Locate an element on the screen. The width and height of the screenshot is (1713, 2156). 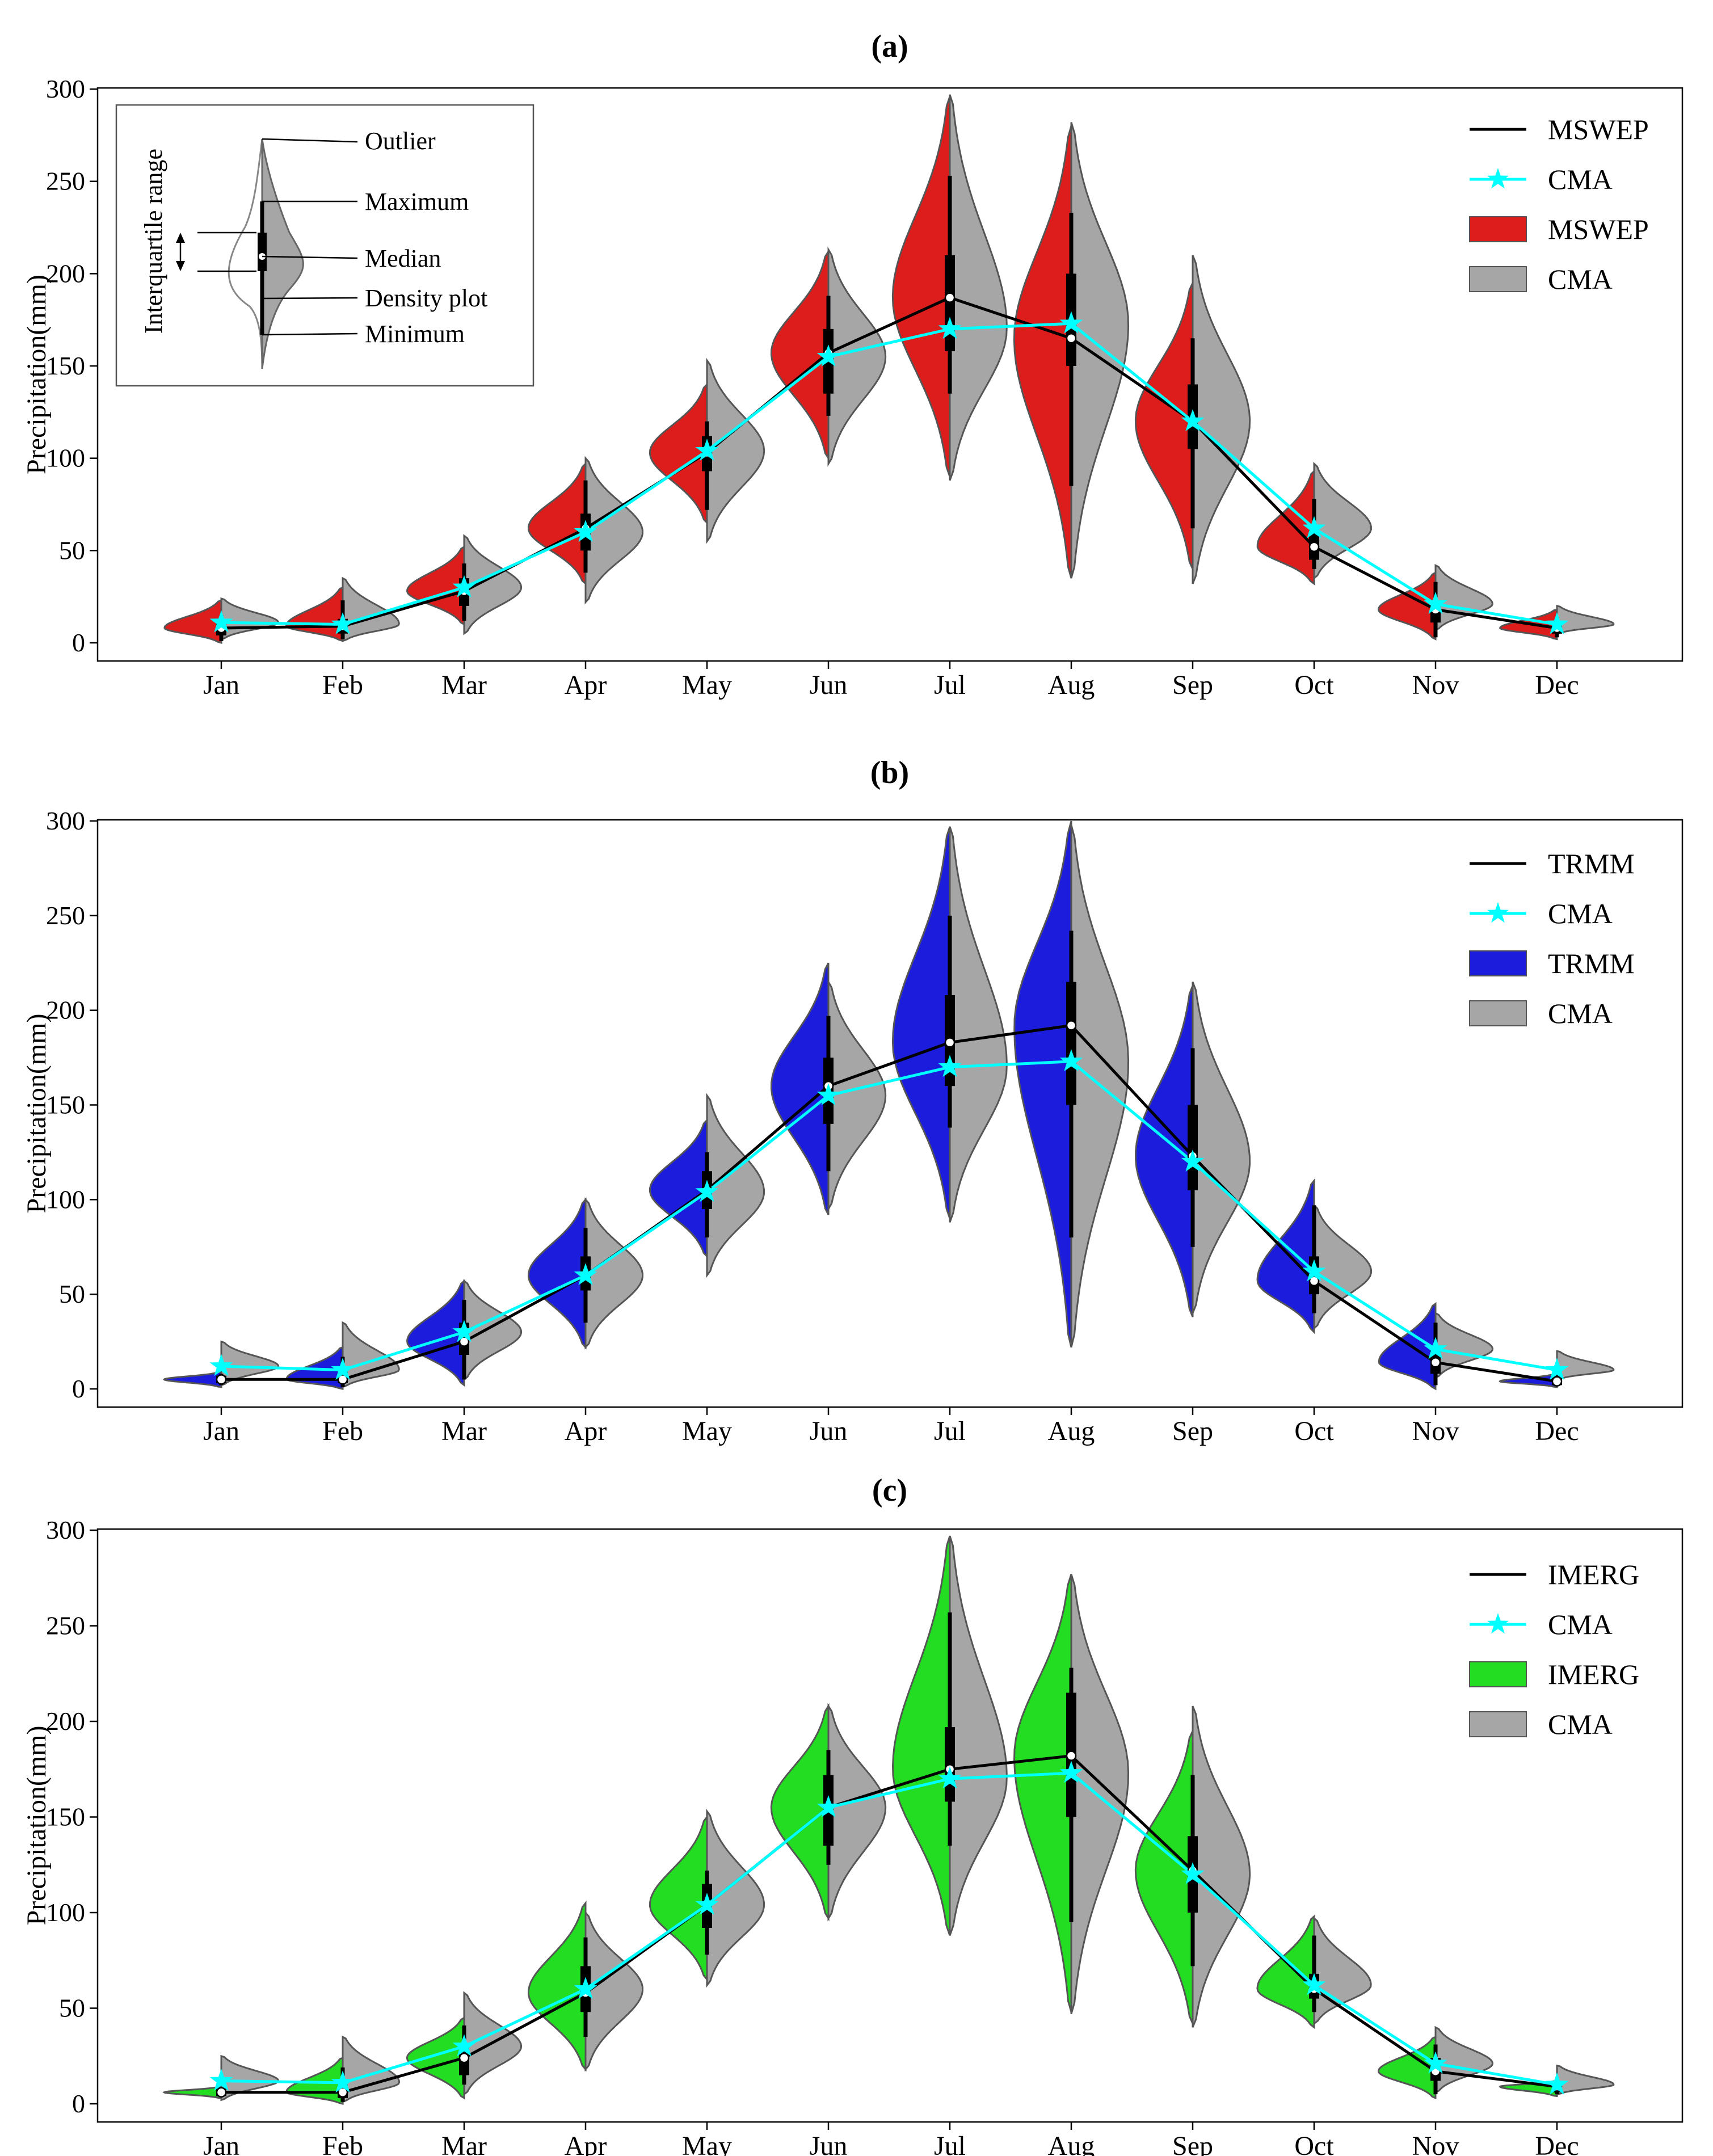
inset-frame is located at coordinates (324, 246).